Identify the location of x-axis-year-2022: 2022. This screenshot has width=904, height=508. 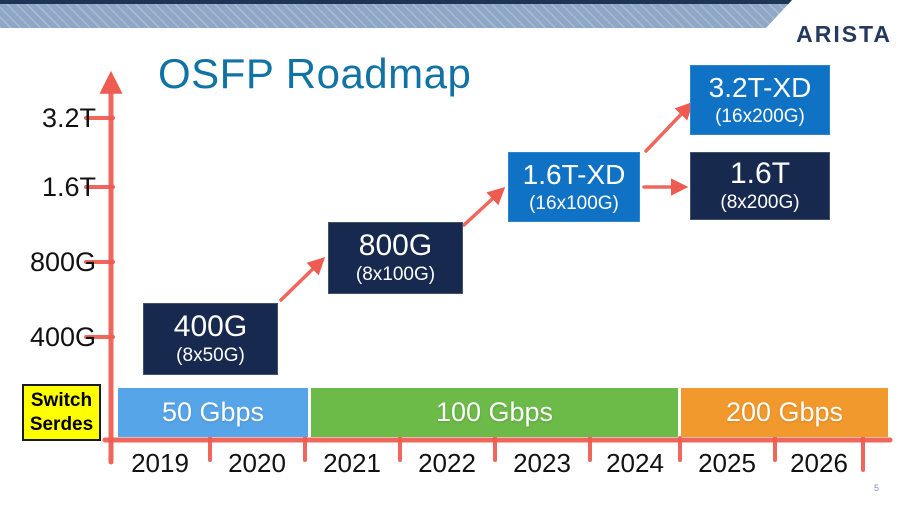
(447, 463).